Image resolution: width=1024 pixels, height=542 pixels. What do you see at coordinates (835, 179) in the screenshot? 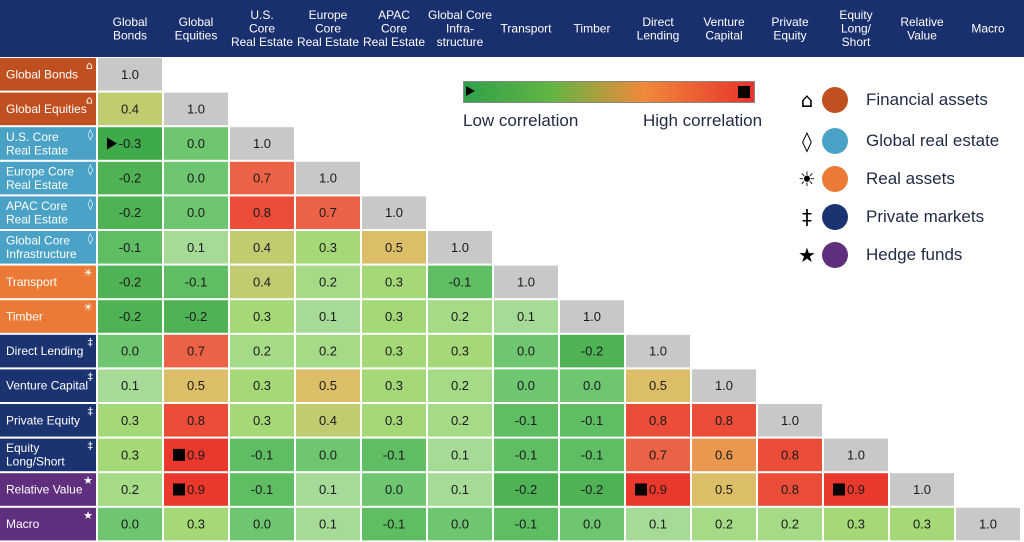
I see `real-assets-dot` at bounding box center [835, 179].